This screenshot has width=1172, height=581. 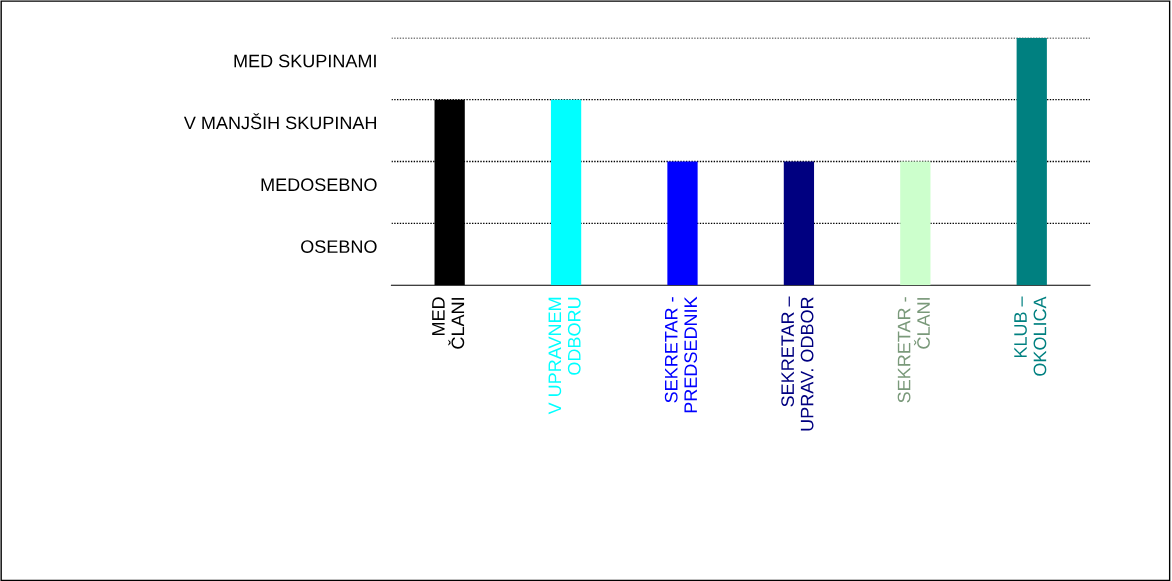 I want to click on x-tick-label: V UPRAVNEM ODBORU, so click(x=564, y=356).